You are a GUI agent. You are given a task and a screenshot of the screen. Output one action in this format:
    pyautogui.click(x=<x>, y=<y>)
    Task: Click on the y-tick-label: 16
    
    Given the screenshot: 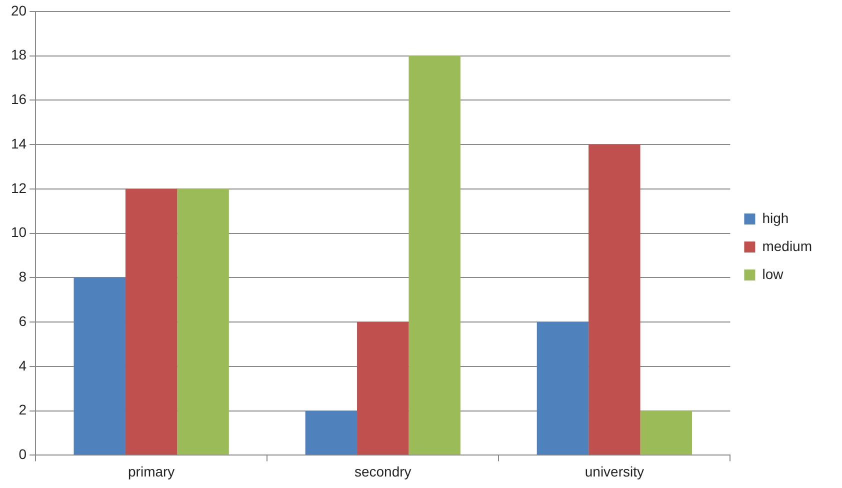 What is the action you would take?
    pyautogui.click(x=18, y=99)
    